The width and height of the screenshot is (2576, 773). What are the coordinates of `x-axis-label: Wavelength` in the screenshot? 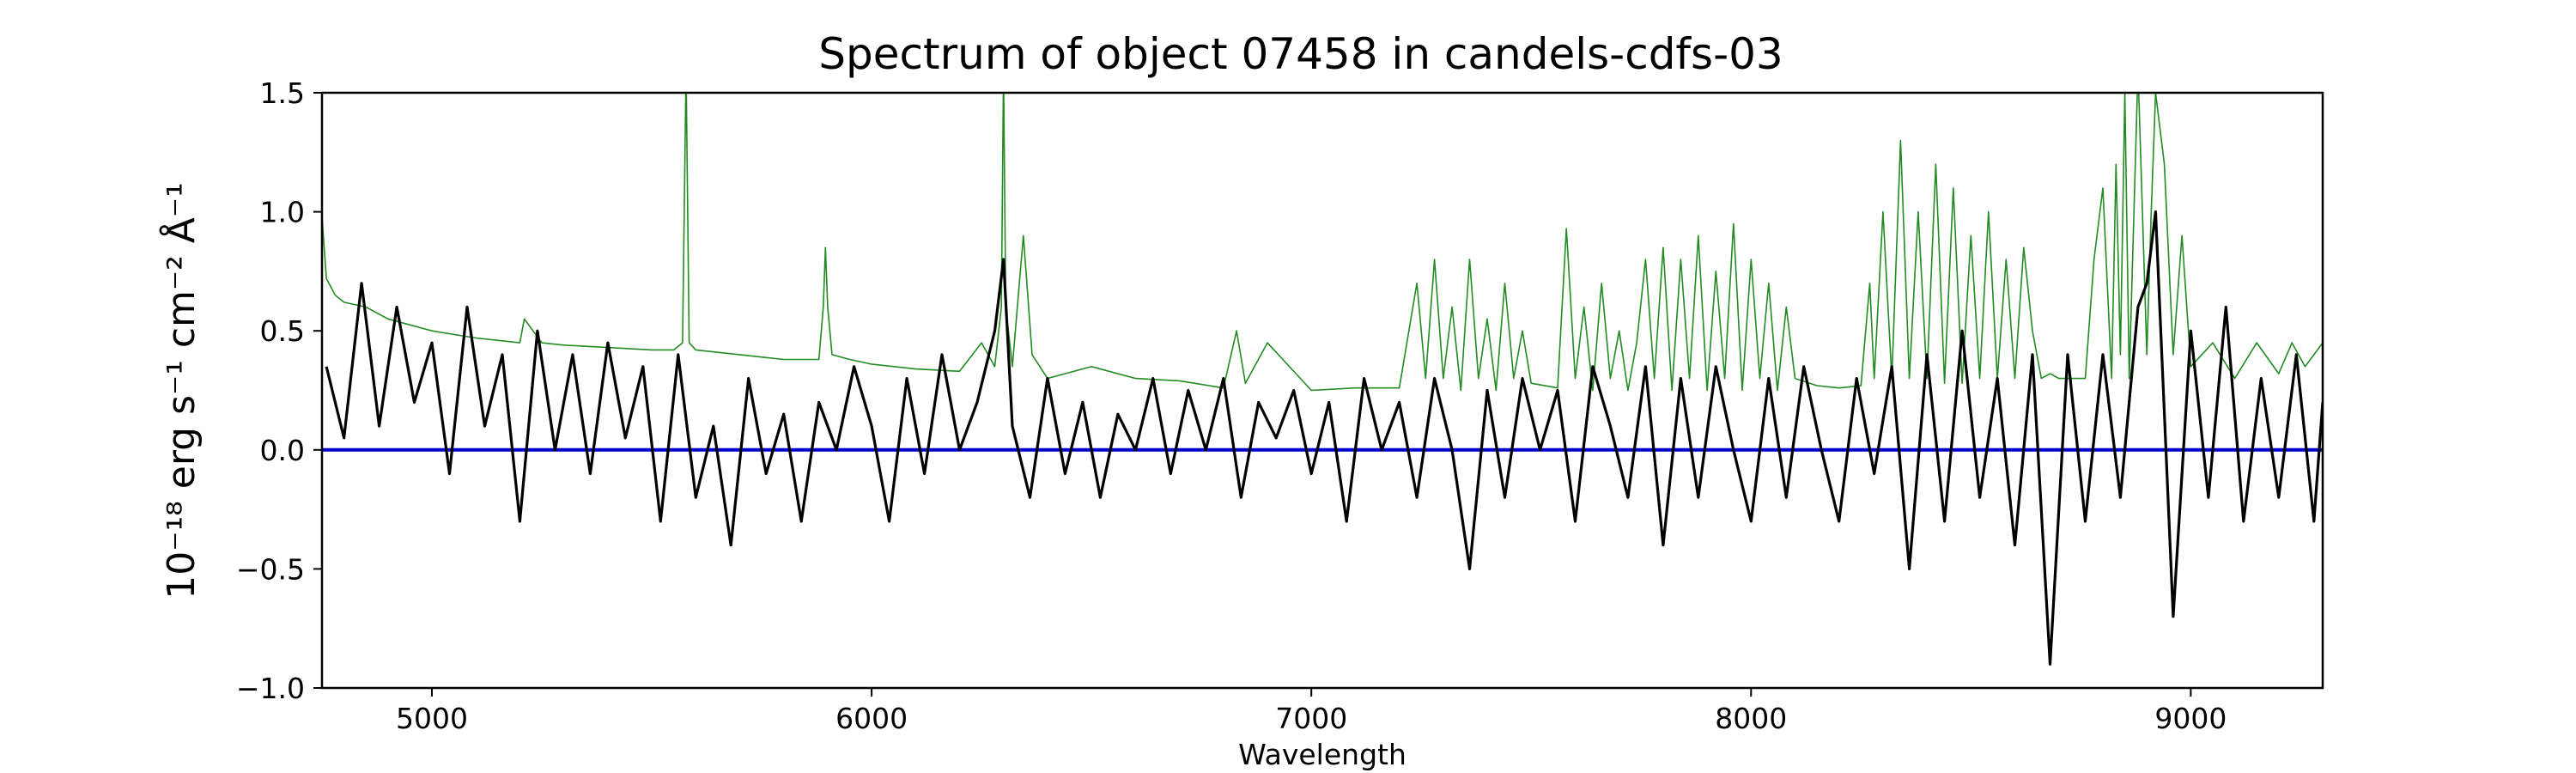 It's located at (1322, 754).